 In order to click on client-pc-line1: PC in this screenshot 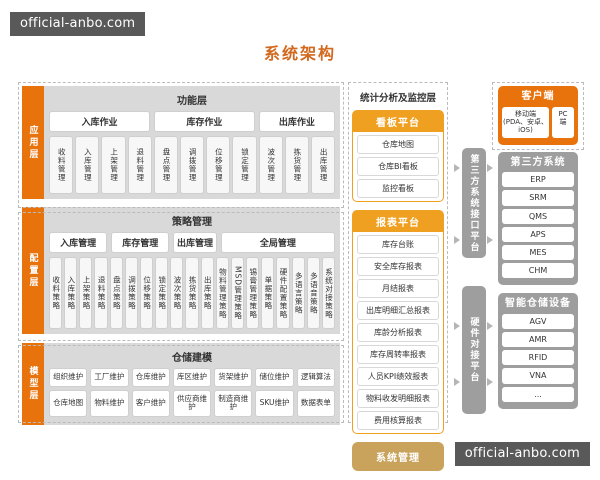, I will do `click(563, 113)`.